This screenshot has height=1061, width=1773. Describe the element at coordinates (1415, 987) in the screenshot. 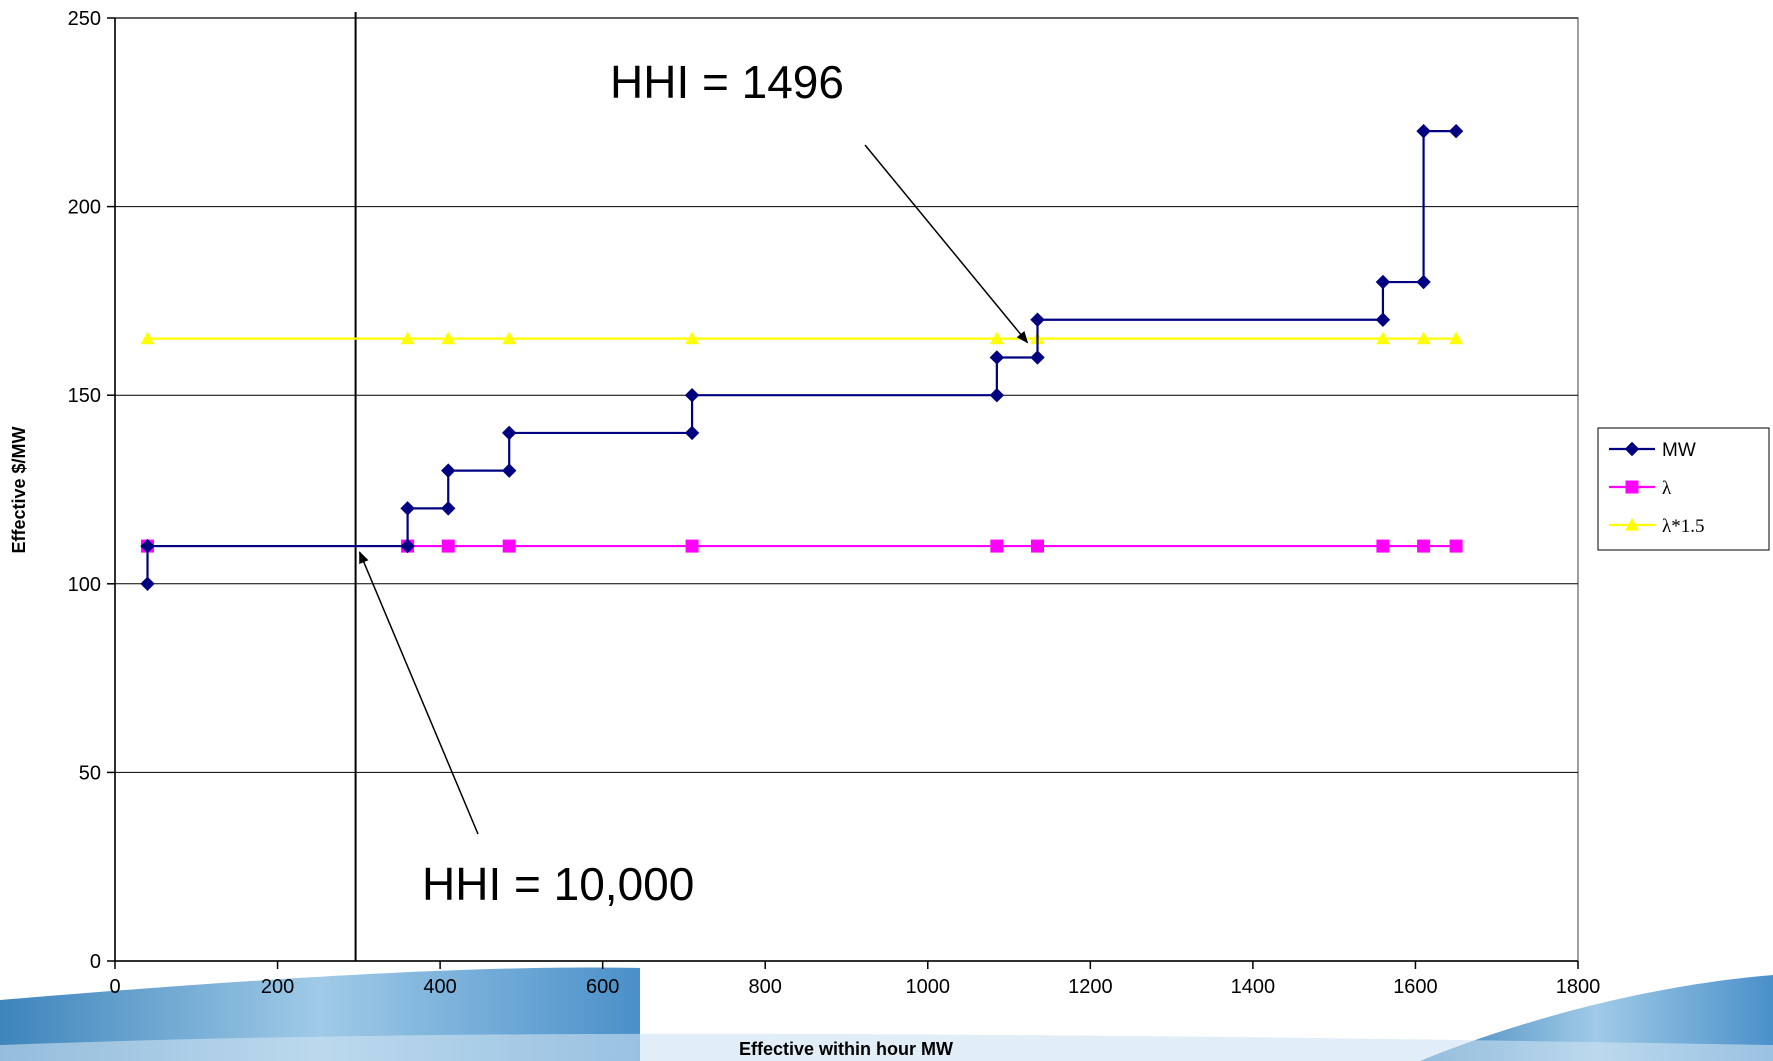

I see `x-tick-label-1600: 1600` at that location.